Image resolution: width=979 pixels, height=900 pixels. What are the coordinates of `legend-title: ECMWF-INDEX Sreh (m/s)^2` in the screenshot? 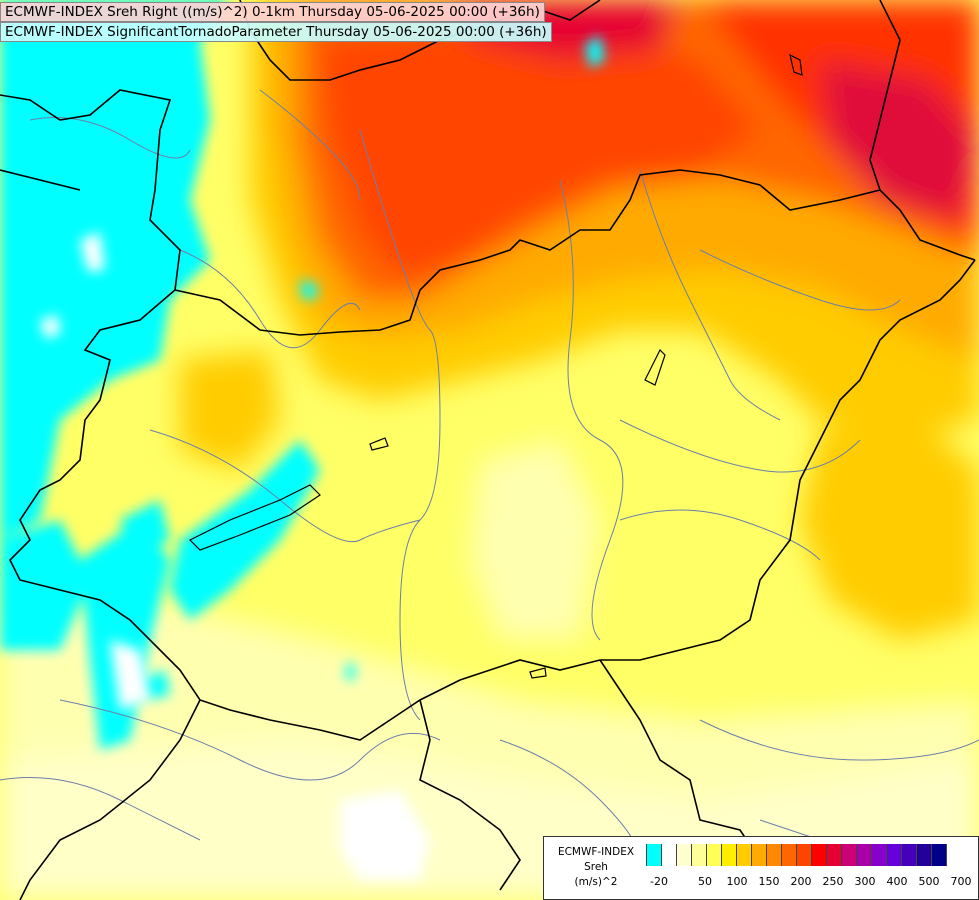 It's located at (596, 867).